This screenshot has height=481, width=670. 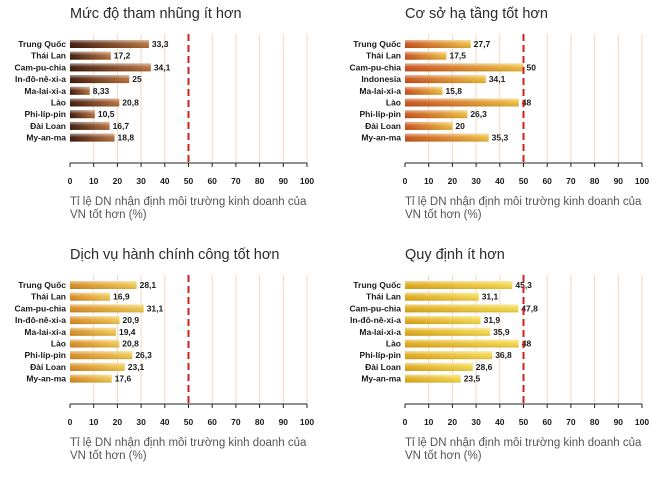 What do you see at coordinates (127, 332) in the screenshot?
I see `value-label: 19,4` at bounding box center [127, 332].